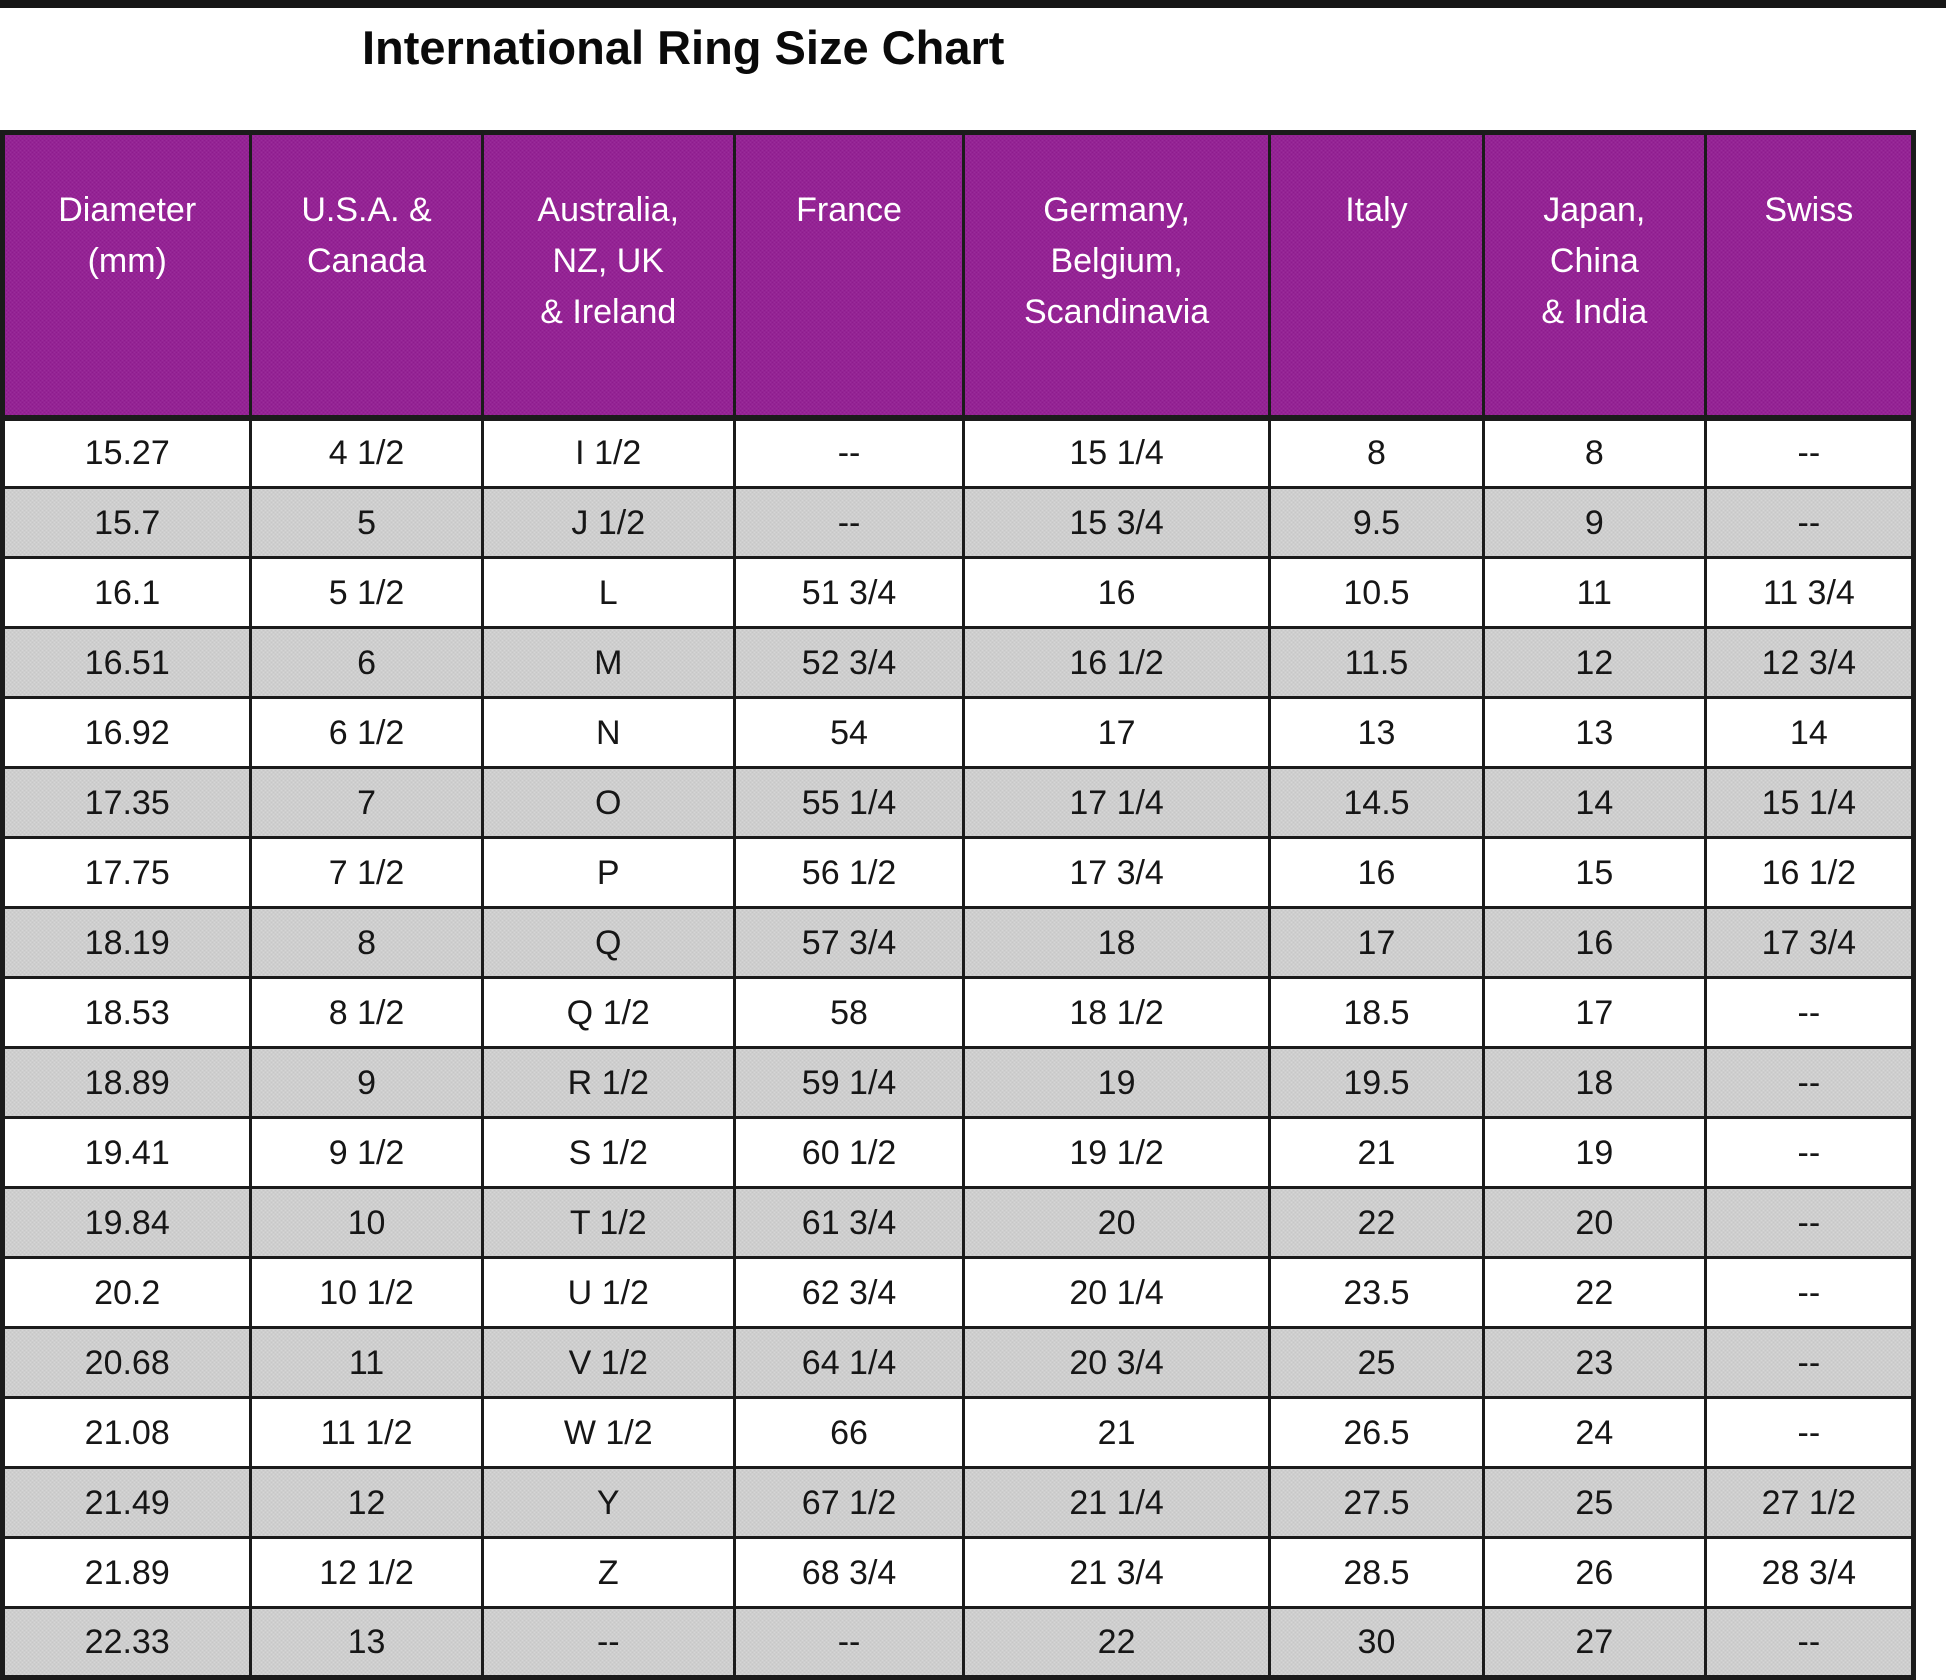 The image size is (1946, 1680). What do you see at coordinates (1116, 1012) in the screenshot?
I see `table-cell: 18 1/2` at bounding box center [1116, 1012].